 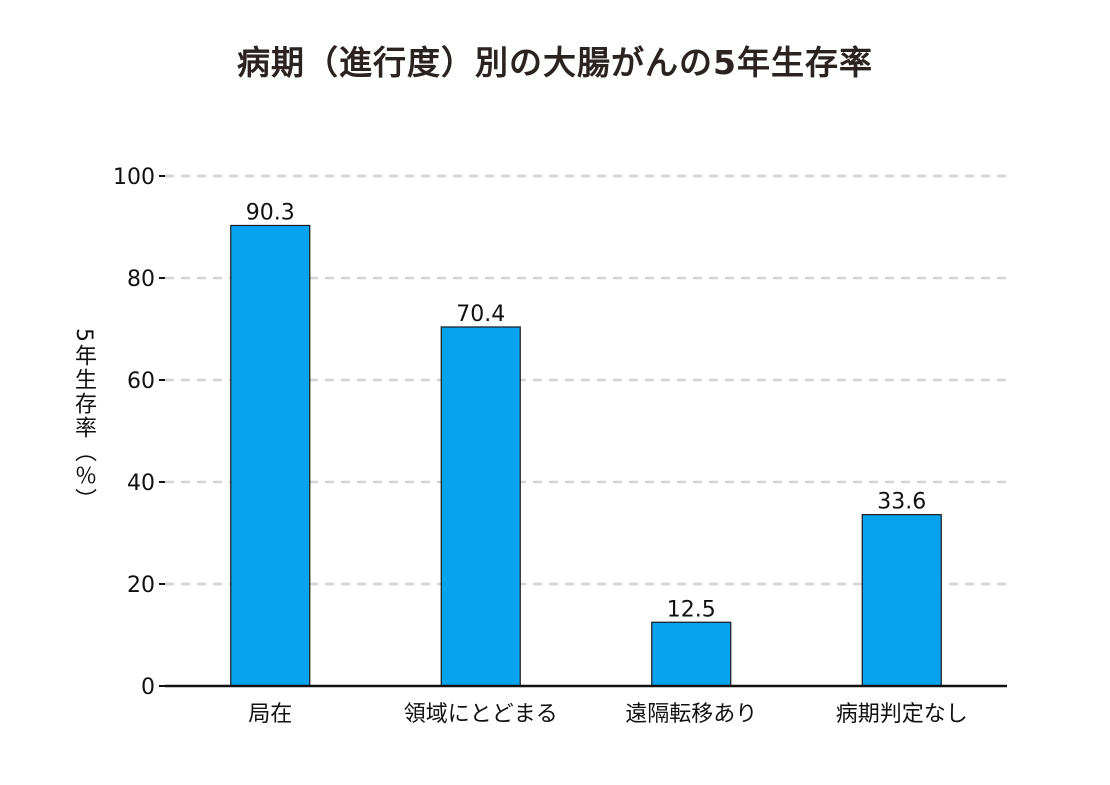 I want to click on x-category-label-0: 局在, so click(x=270, y=714).